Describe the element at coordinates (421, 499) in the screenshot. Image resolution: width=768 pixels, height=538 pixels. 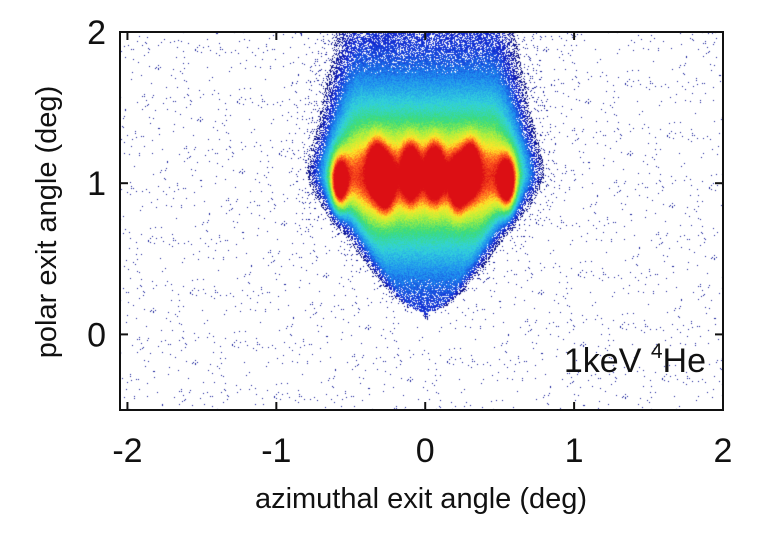
I see `x-axis-label: azimuthal exit angle (deg)` at that location.